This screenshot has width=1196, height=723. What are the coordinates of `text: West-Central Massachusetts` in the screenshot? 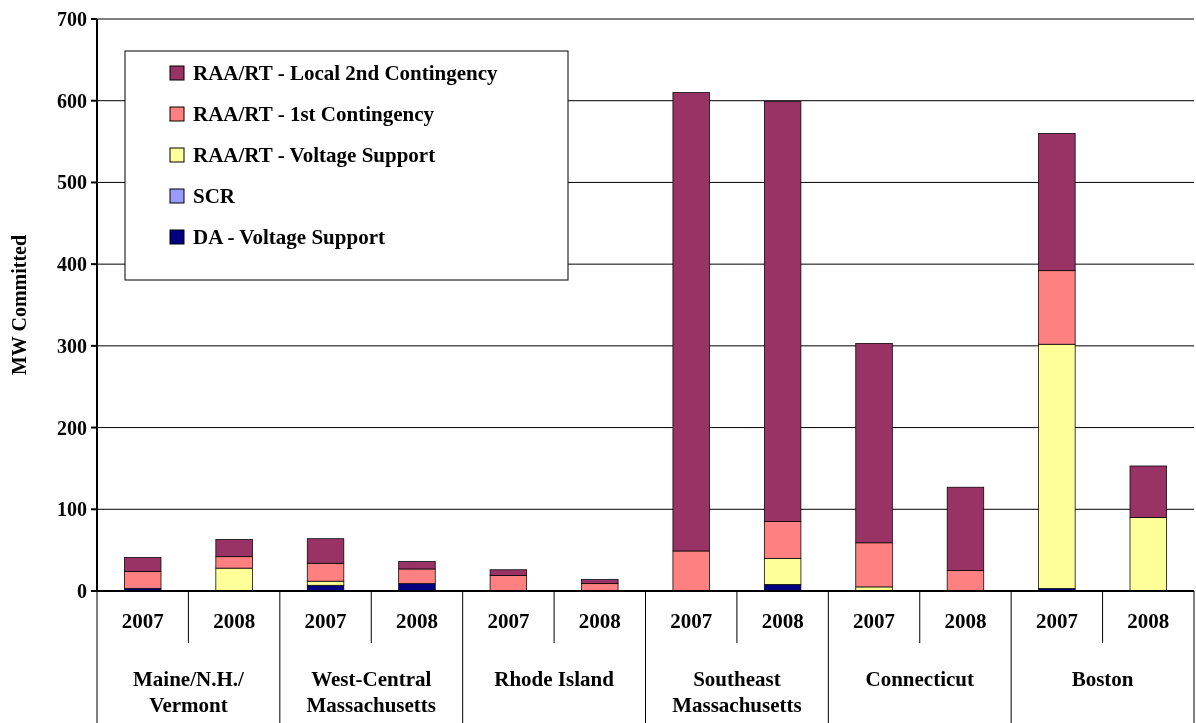 It's located at (371, 692).